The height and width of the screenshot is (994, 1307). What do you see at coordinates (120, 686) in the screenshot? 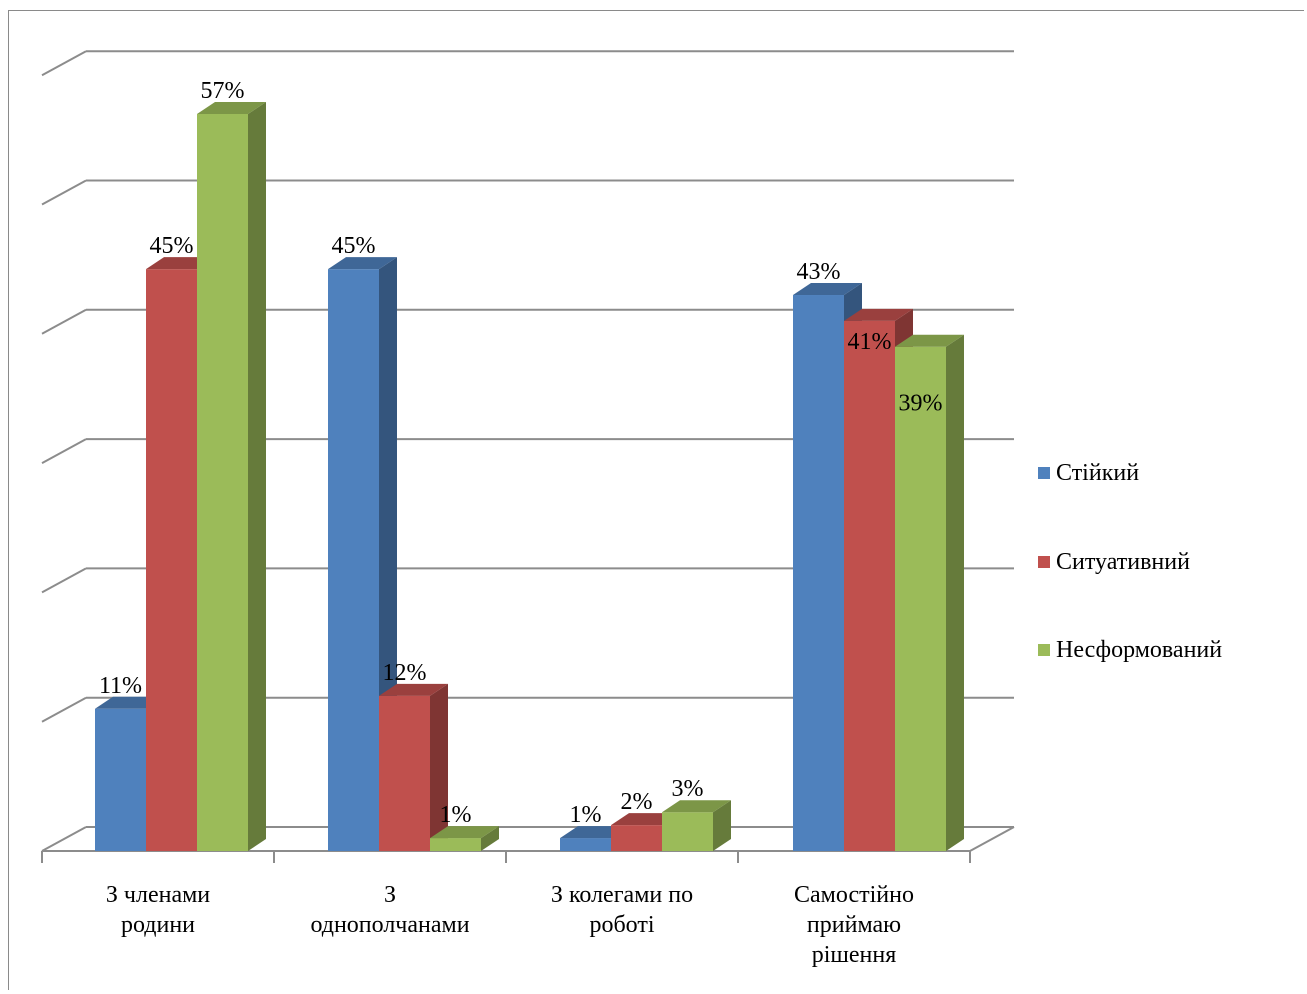
I see `data-label: 11%` at bounding box center [120, 686].